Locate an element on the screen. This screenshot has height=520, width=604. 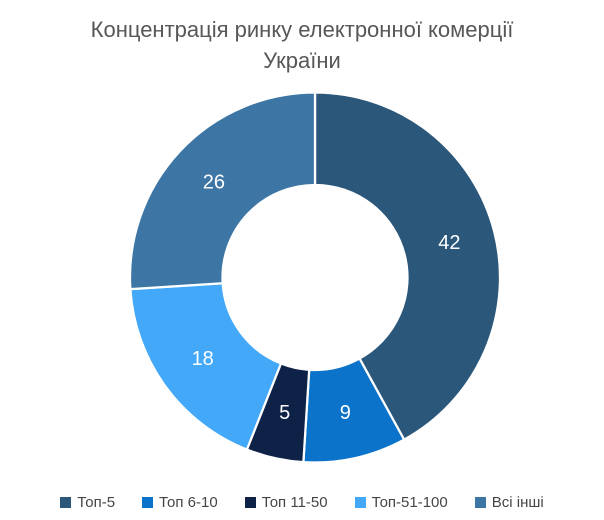
legend-item-1: Топ-5 is located at coordinates (87, 502).